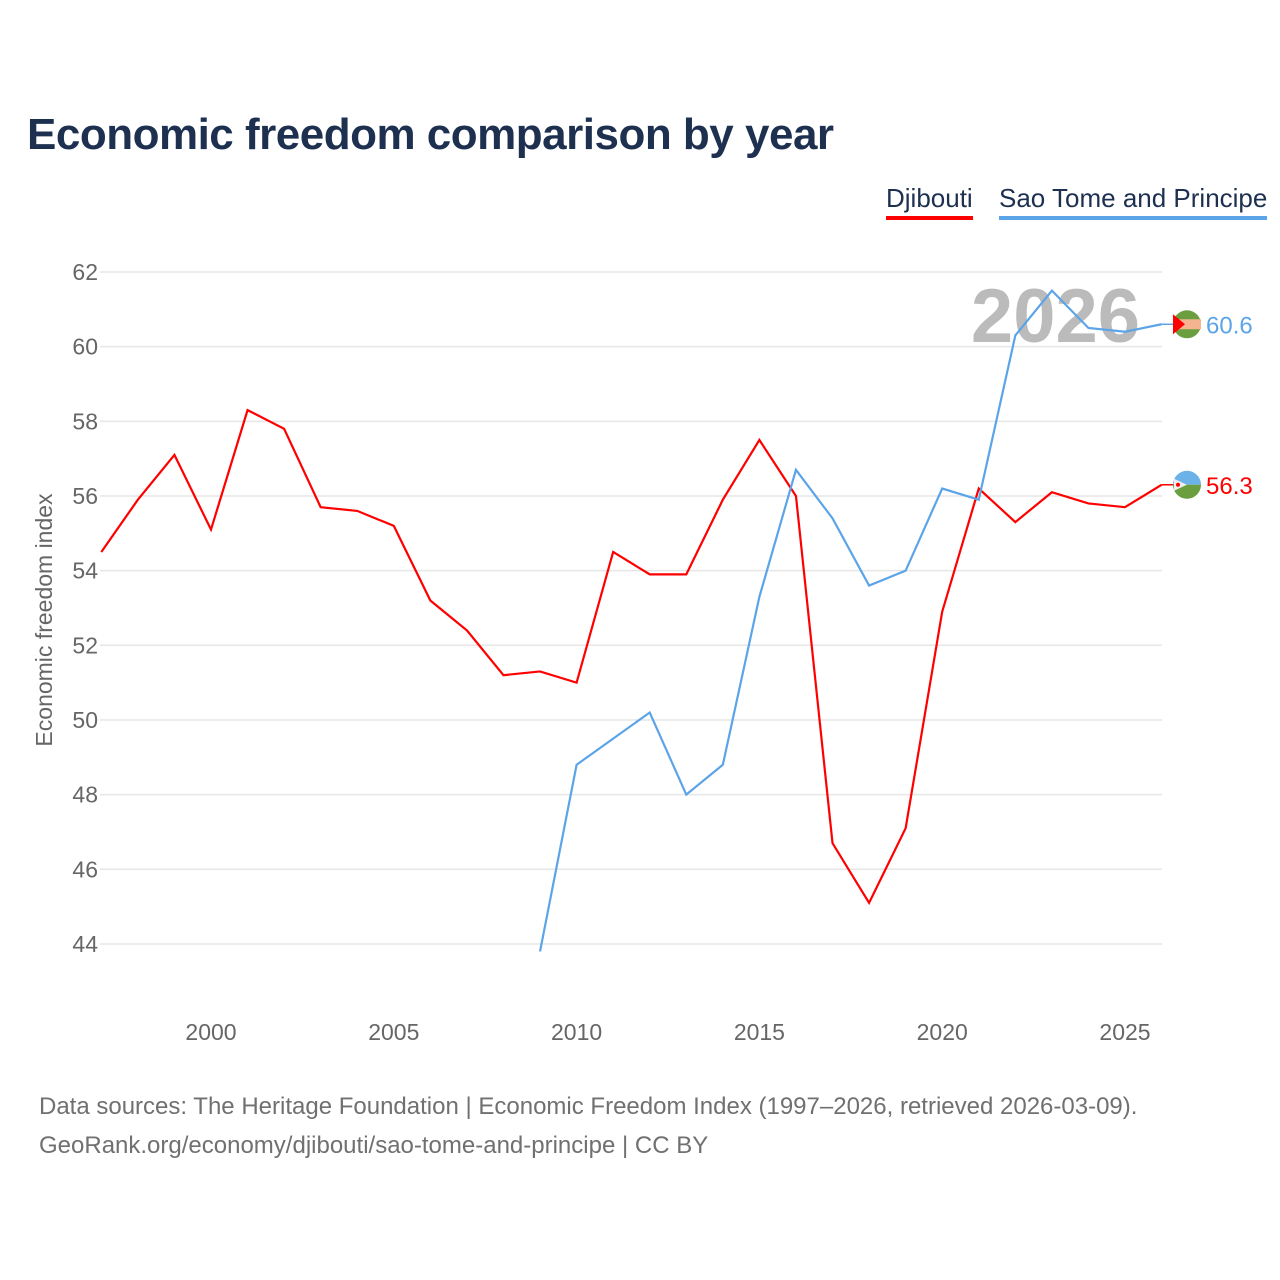 The width and height of the screenshot is (1280, 1280). I want to click on legend-item-djibouti: Djibouti, so click(929, 201).